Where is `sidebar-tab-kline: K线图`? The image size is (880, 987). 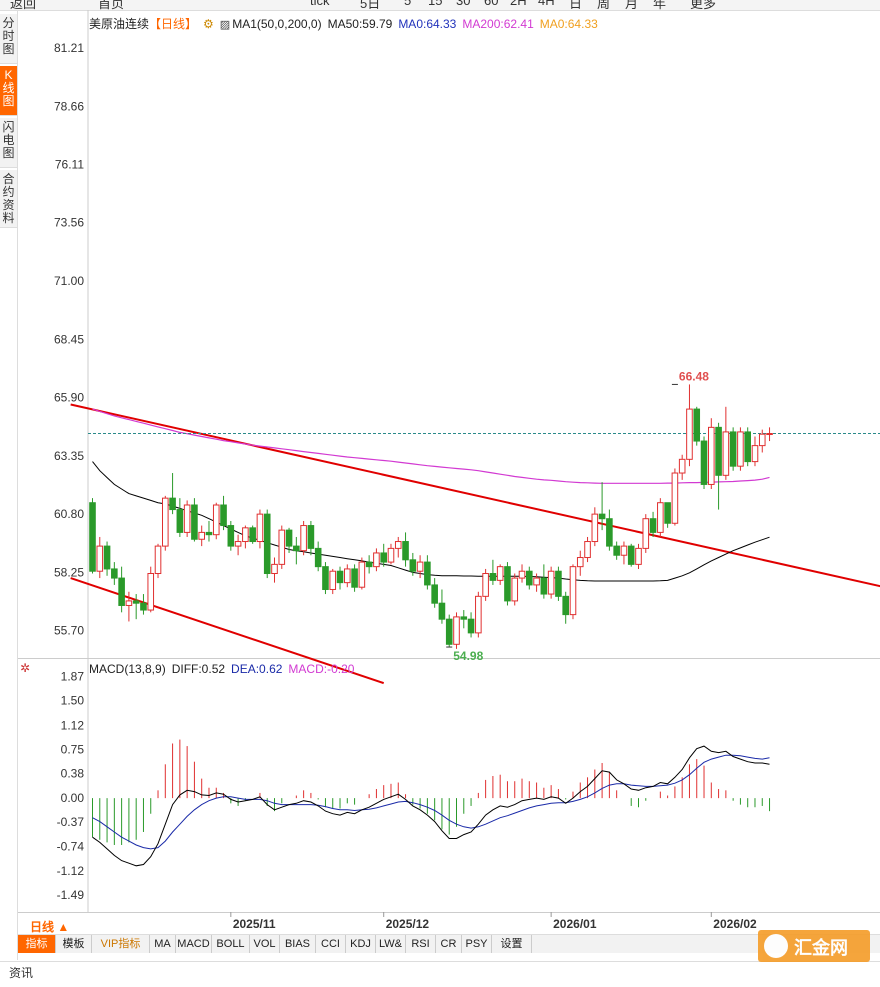 sidebar-tab-kline: K线图 is located at coordinates (8, 91).